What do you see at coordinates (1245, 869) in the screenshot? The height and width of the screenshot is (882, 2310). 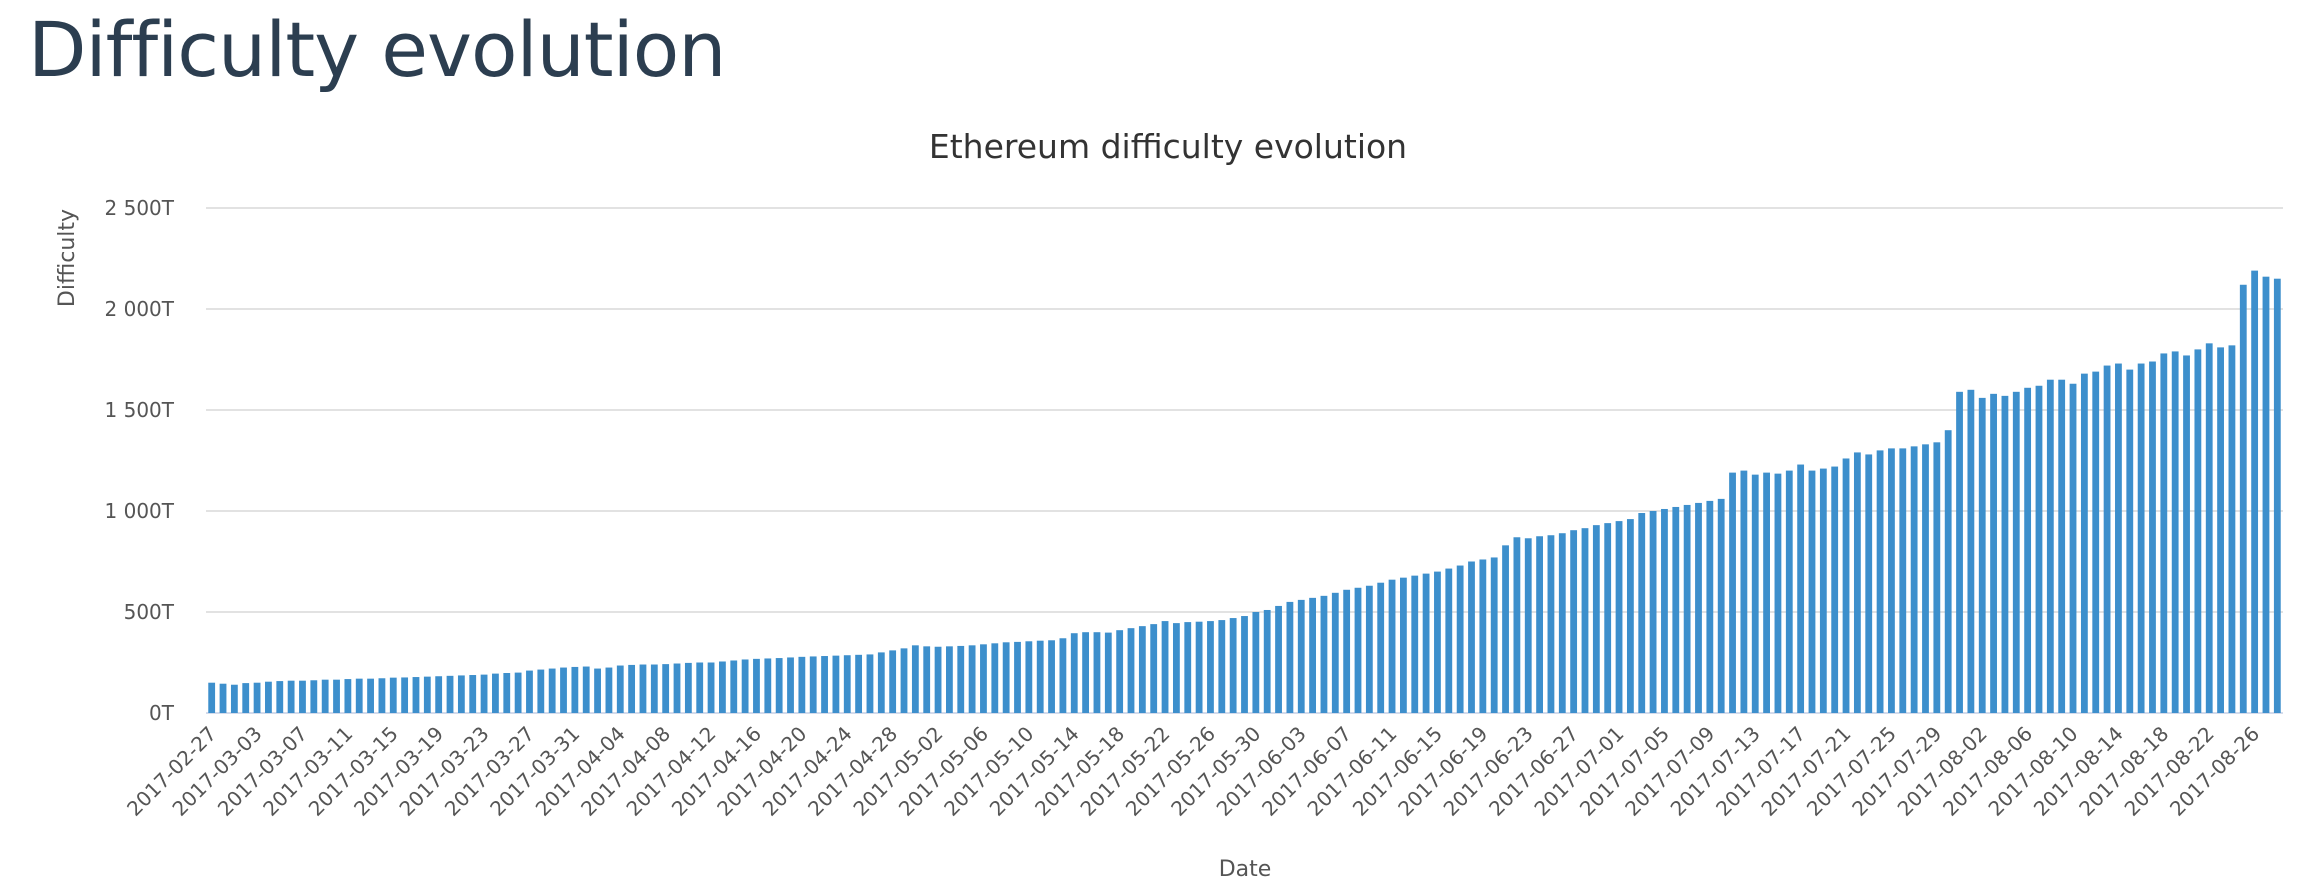 I see `x-axis-title: Date` at bounding box center [1245, 869].